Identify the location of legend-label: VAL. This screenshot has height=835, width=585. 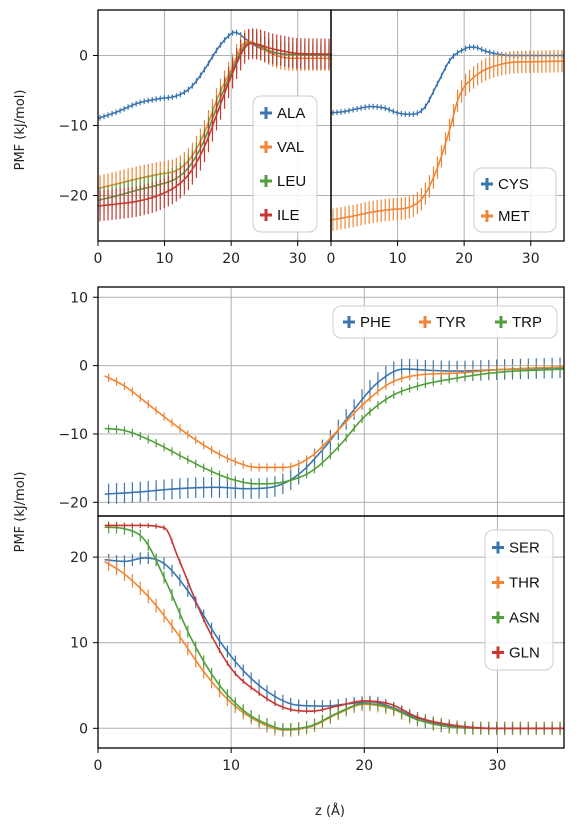
(290, 147).